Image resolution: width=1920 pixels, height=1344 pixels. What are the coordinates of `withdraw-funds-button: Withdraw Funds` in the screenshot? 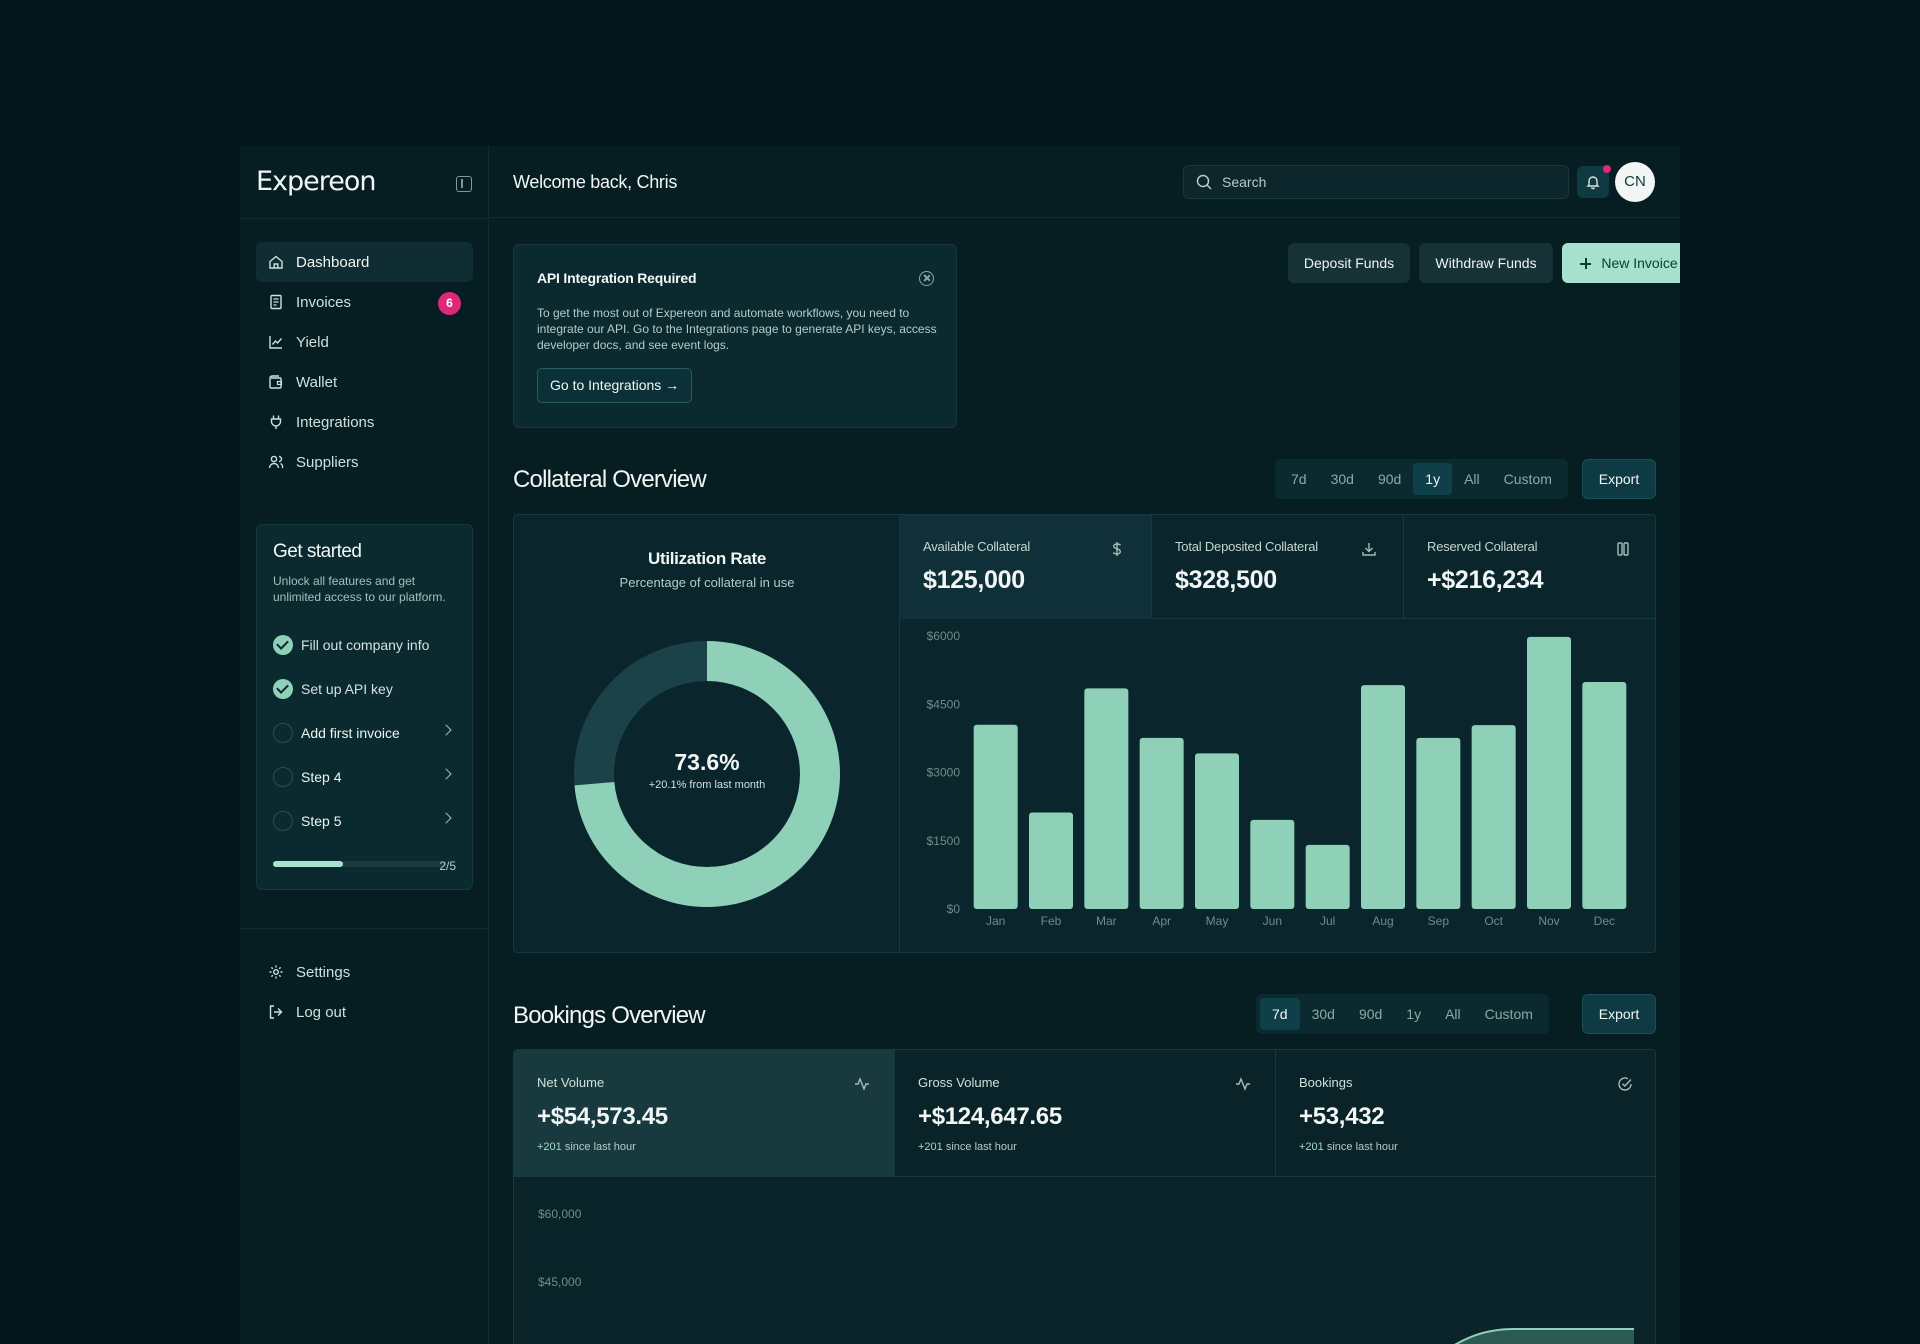 It's located at (1486, 263).